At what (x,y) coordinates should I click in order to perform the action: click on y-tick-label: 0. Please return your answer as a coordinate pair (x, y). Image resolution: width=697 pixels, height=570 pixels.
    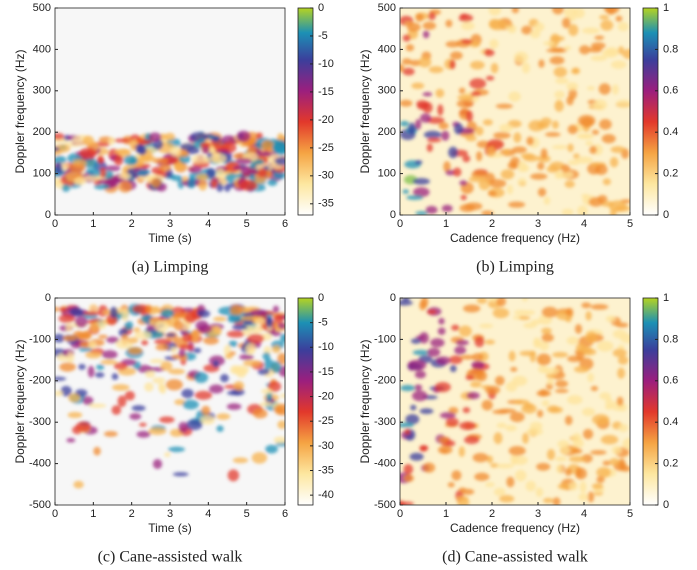
    Looking at the image, I should click on (48, 215).